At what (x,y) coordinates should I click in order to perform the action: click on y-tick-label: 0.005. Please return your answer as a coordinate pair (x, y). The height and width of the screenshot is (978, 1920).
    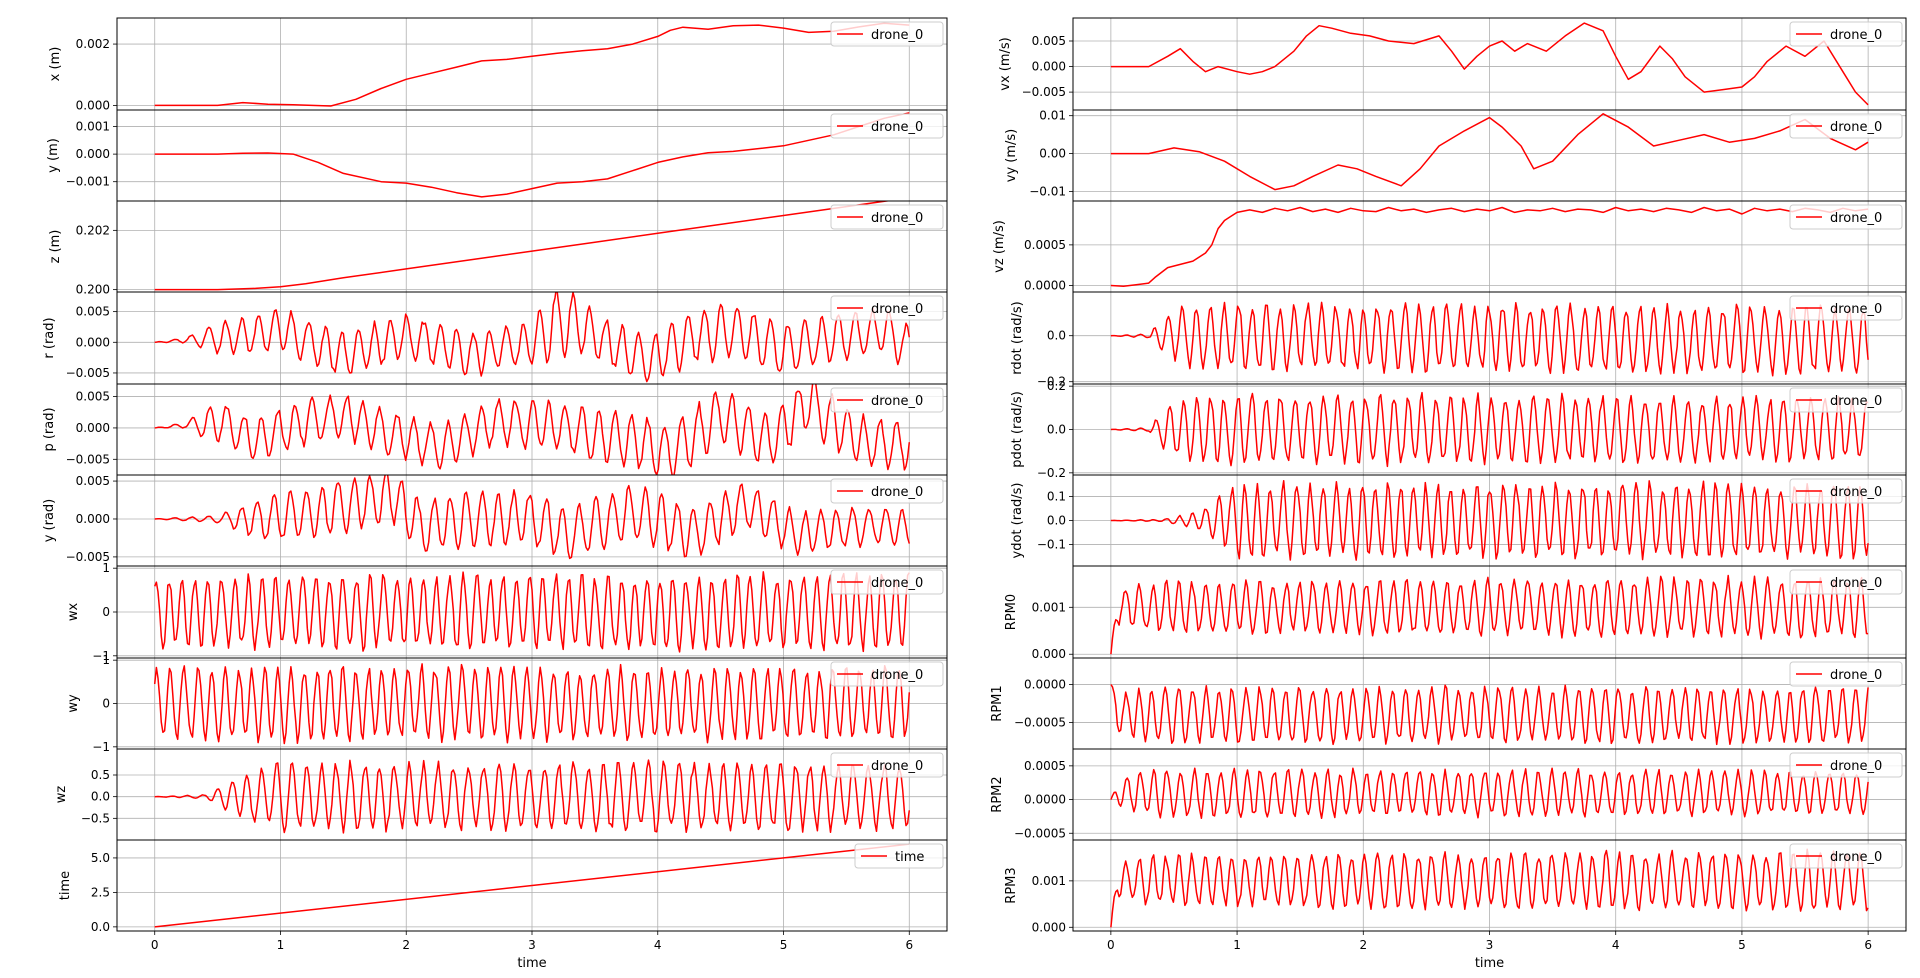
    Looking at the image, I should click on (93, 481).